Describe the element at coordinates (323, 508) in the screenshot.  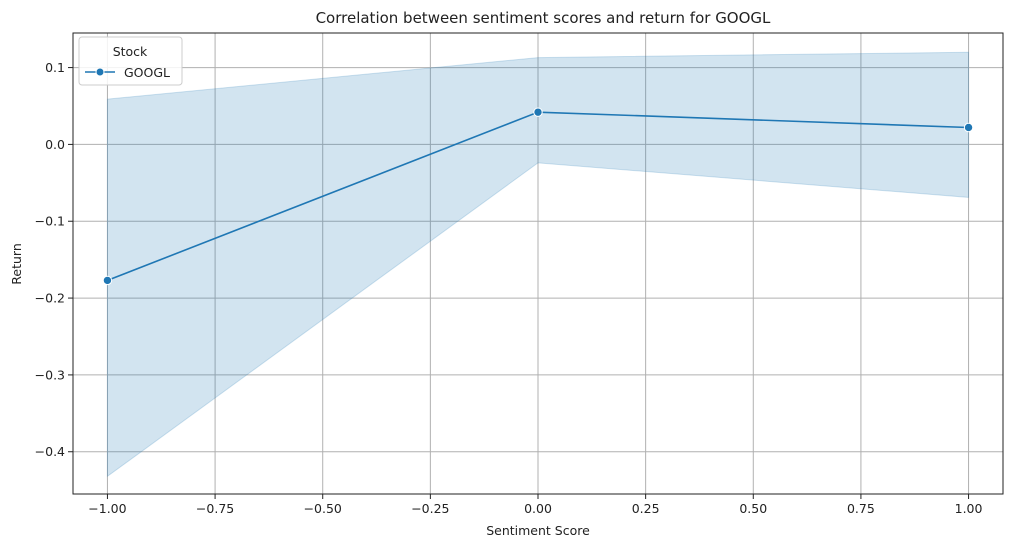
I see `x-tick-label: −0.50` at that location.